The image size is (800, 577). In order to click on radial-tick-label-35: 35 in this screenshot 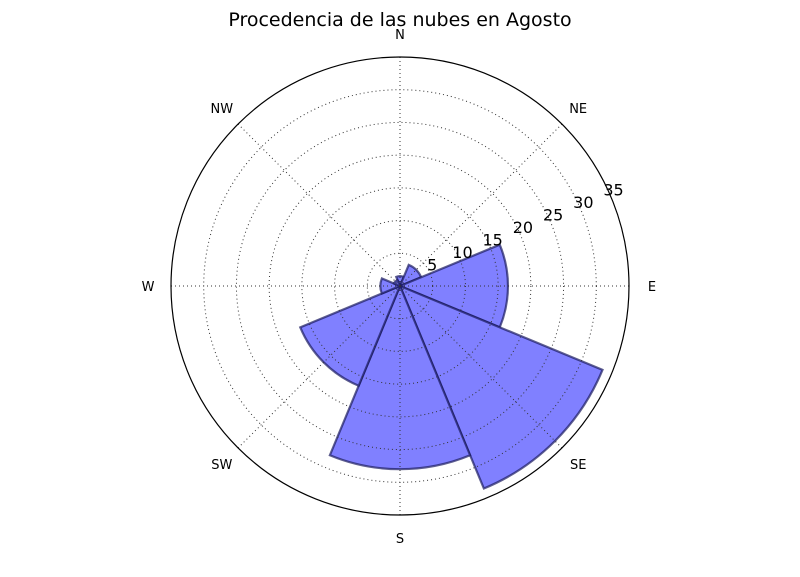, I will do `click(613, 189)`.